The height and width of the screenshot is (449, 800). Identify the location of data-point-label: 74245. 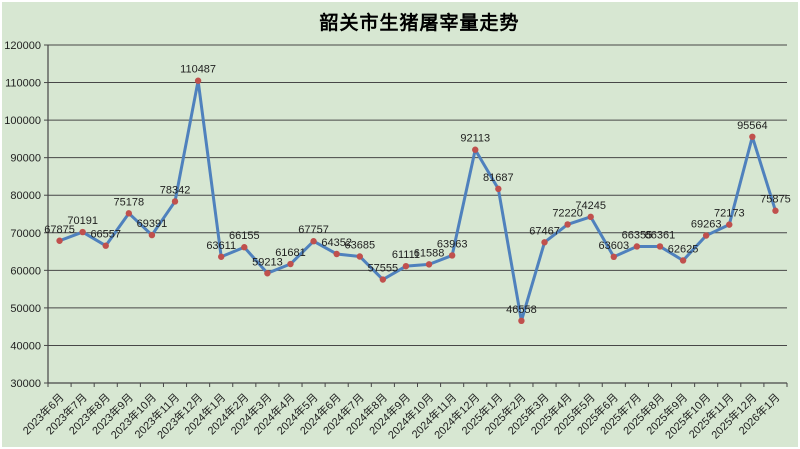
(590, 206).